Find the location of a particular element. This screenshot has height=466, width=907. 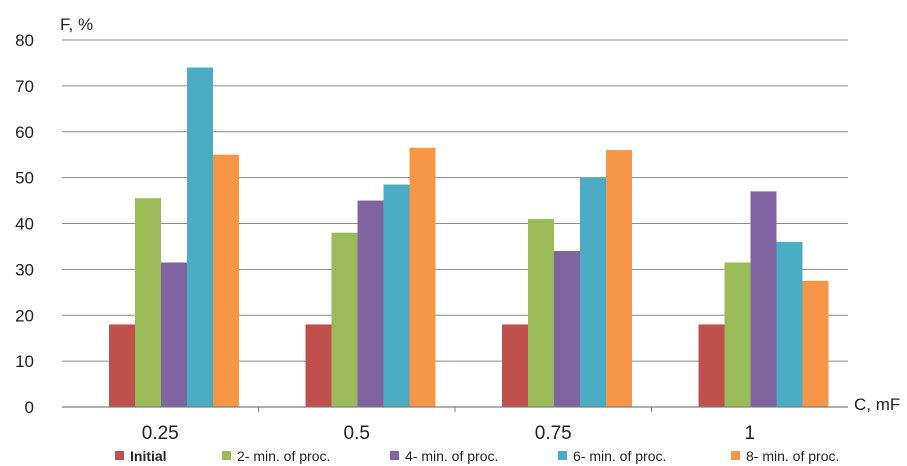

y-tick-label: 0 is located at coordinates (29, 407).